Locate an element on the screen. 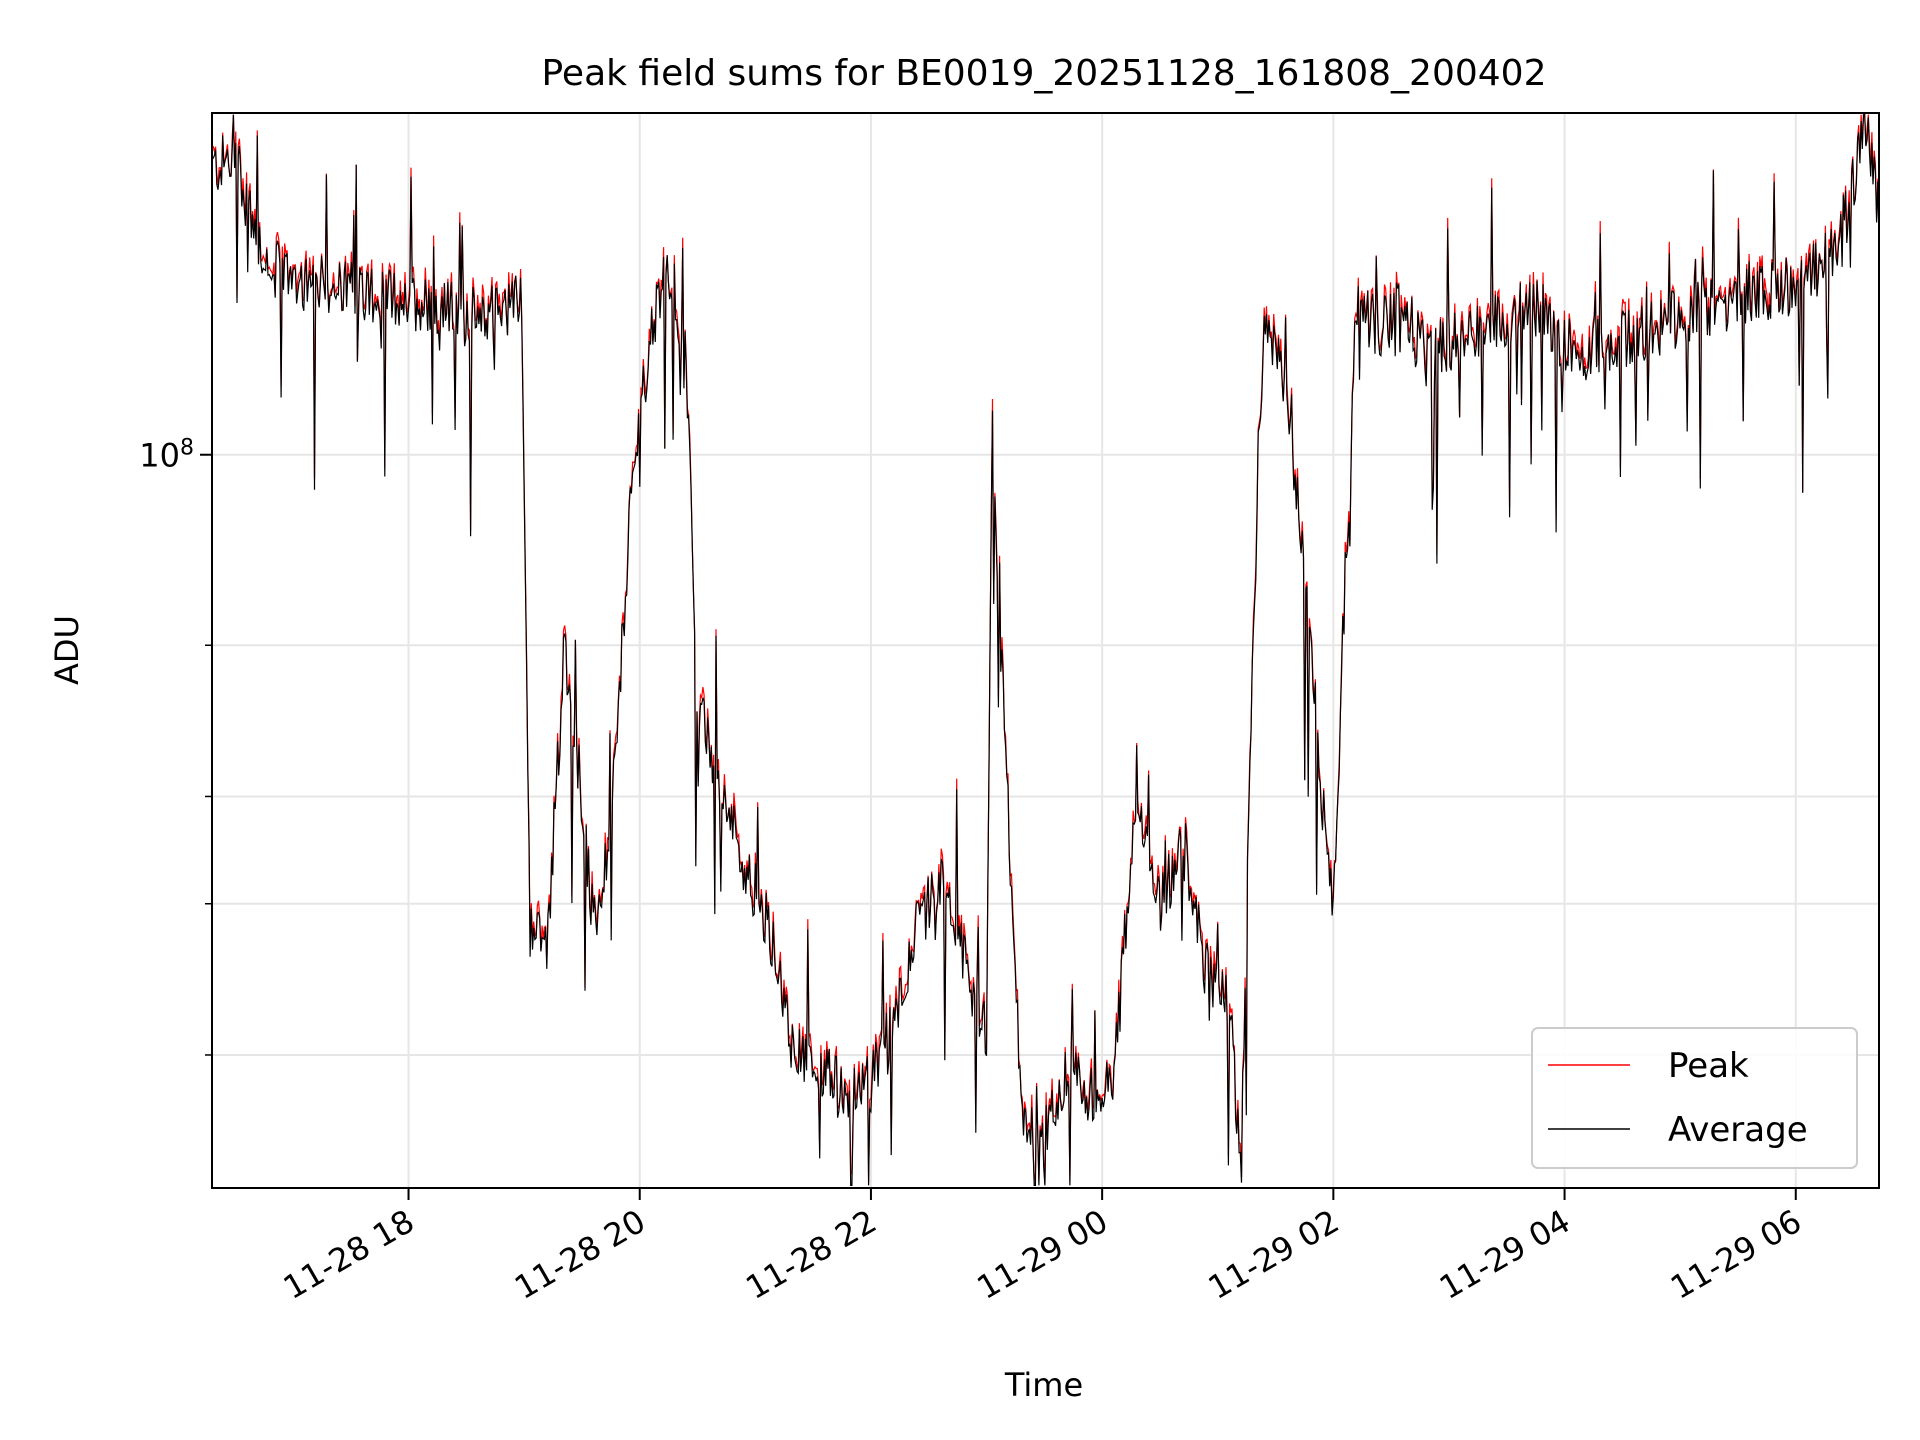 Image resolution: width=1920 pixels, height=1440 pixels. legend-peak-label: Peak is located at coordinates (1708, 1066).